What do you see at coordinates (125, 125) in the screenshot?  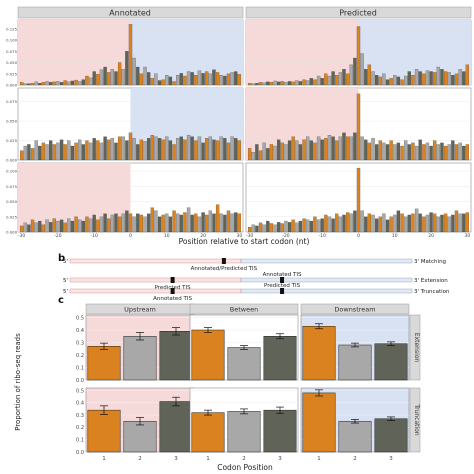 I see `metagene-panel-2-annotated: 0.000 0.025 0.050 0.075` at bounding box center [125, 125].